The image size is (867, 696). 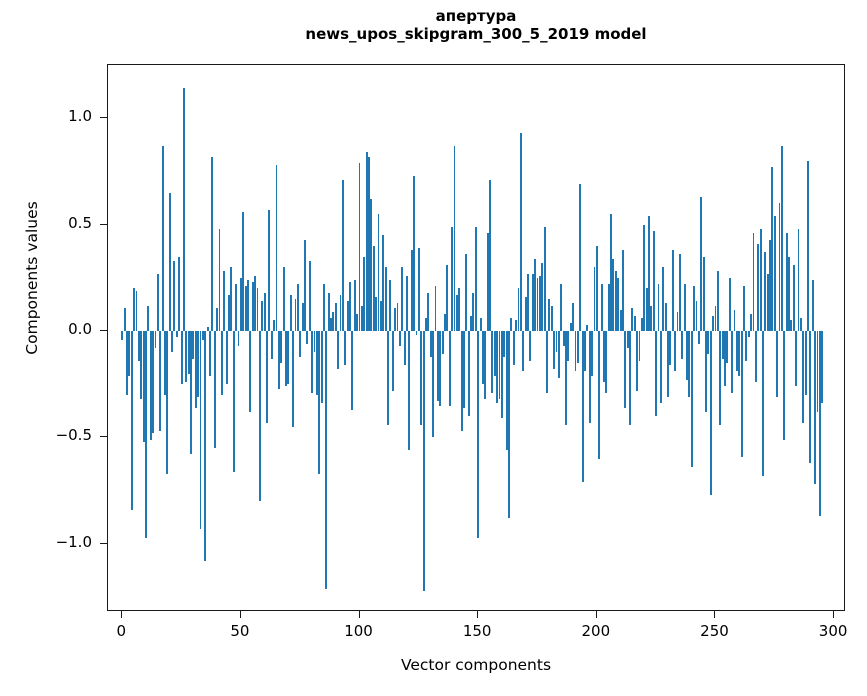 I want to click on y-tick-mark, so click(x=103, y=543).